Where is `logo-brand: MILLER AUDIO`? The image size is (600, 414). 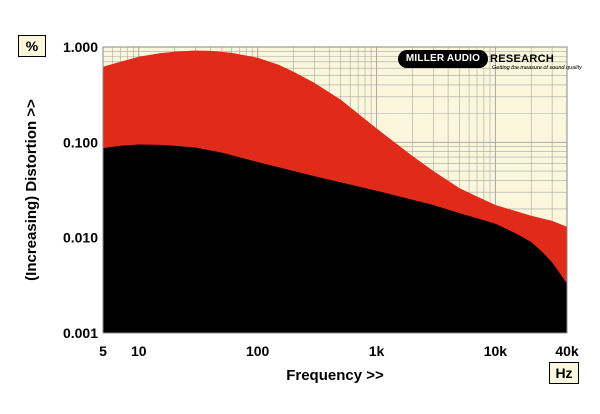 logo-brand: MILLER AUDIO is located at coordinates (443, 59).